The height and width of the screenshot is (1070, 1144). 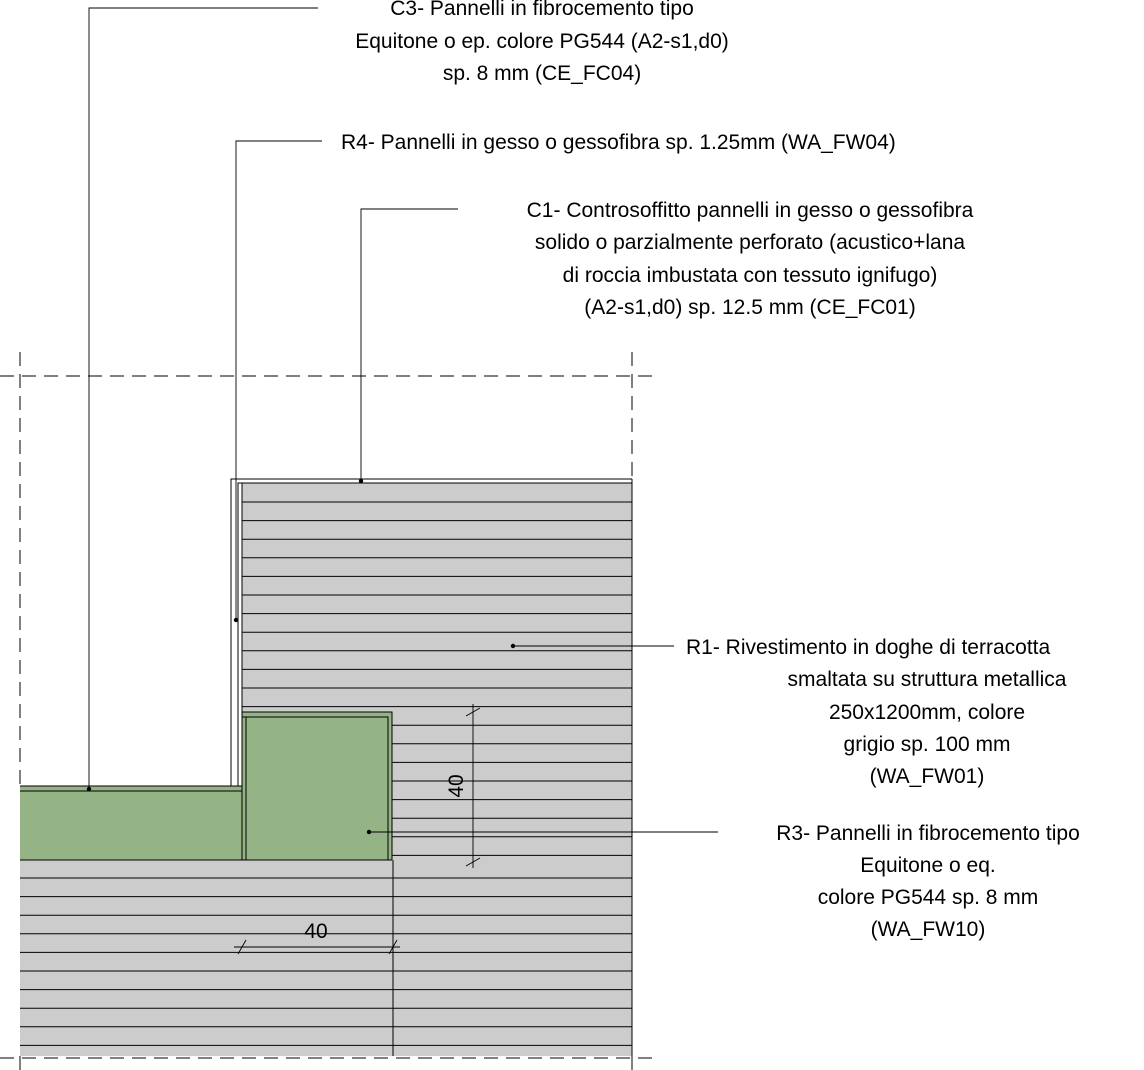 I want to click on label-c3-line-1: C3- Pannelli in fibrocemento tipo, so click(x=542, y=10).